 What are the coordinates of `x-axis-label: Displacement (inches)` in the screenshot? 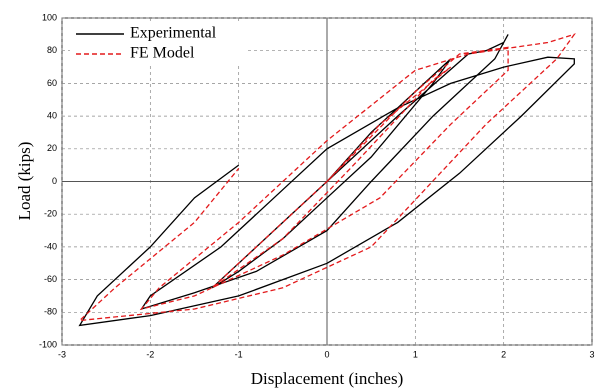 It's located at (327, 378).